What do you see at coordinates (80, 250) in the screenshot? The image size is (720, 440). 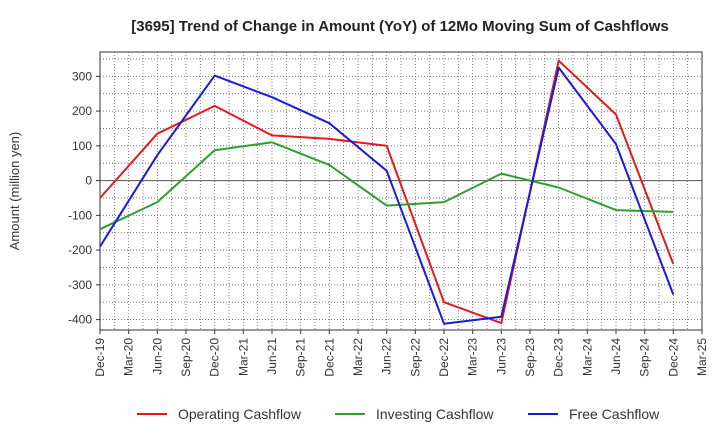 I see `y-tick-label: -200` at bounding box center [80, 250].